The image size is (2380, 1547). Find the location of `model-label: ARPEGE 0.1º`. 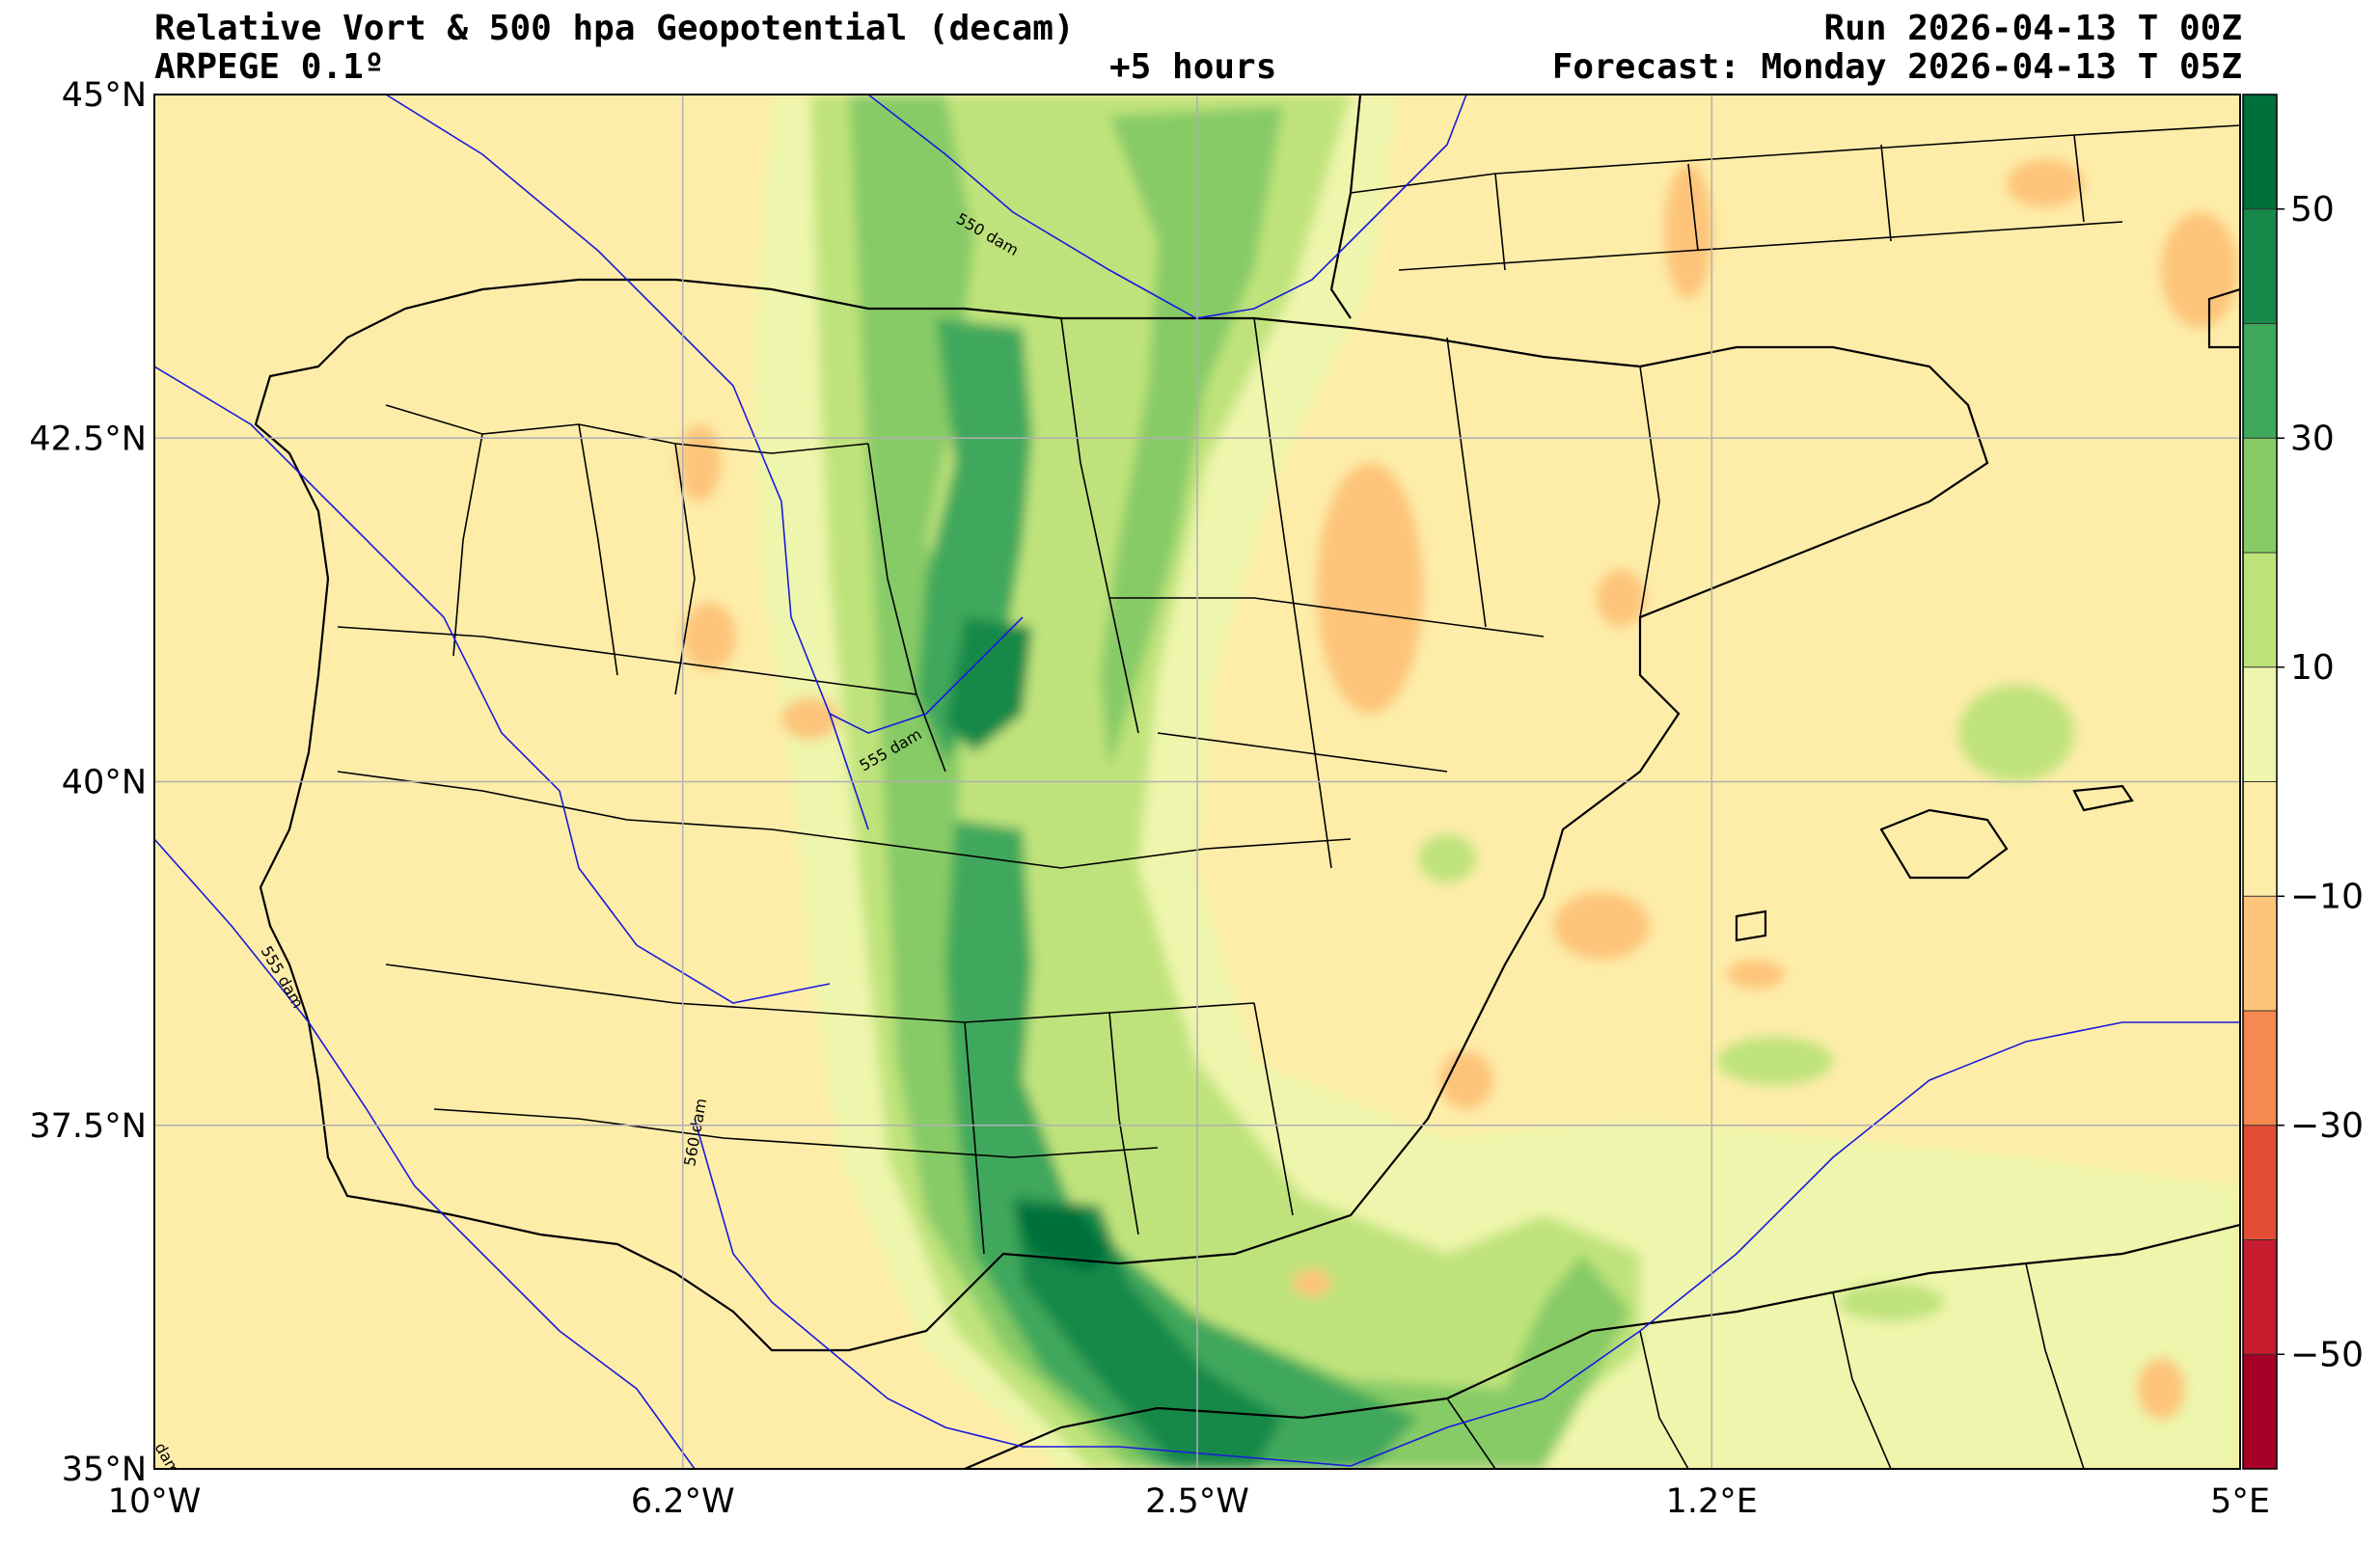

model-label: ARPEGE 0.1º is located at coordinates (269, 67).